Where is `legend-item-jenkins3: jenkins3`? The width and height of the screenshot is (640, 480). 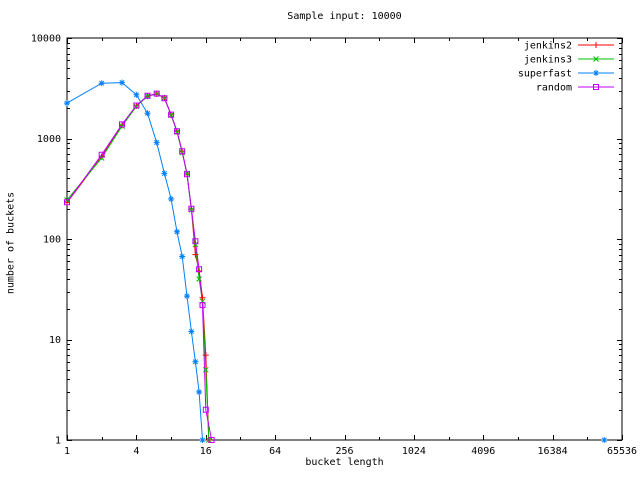
legend-item-jenkins3: jenkins3 is located at coordinates (569, 60).